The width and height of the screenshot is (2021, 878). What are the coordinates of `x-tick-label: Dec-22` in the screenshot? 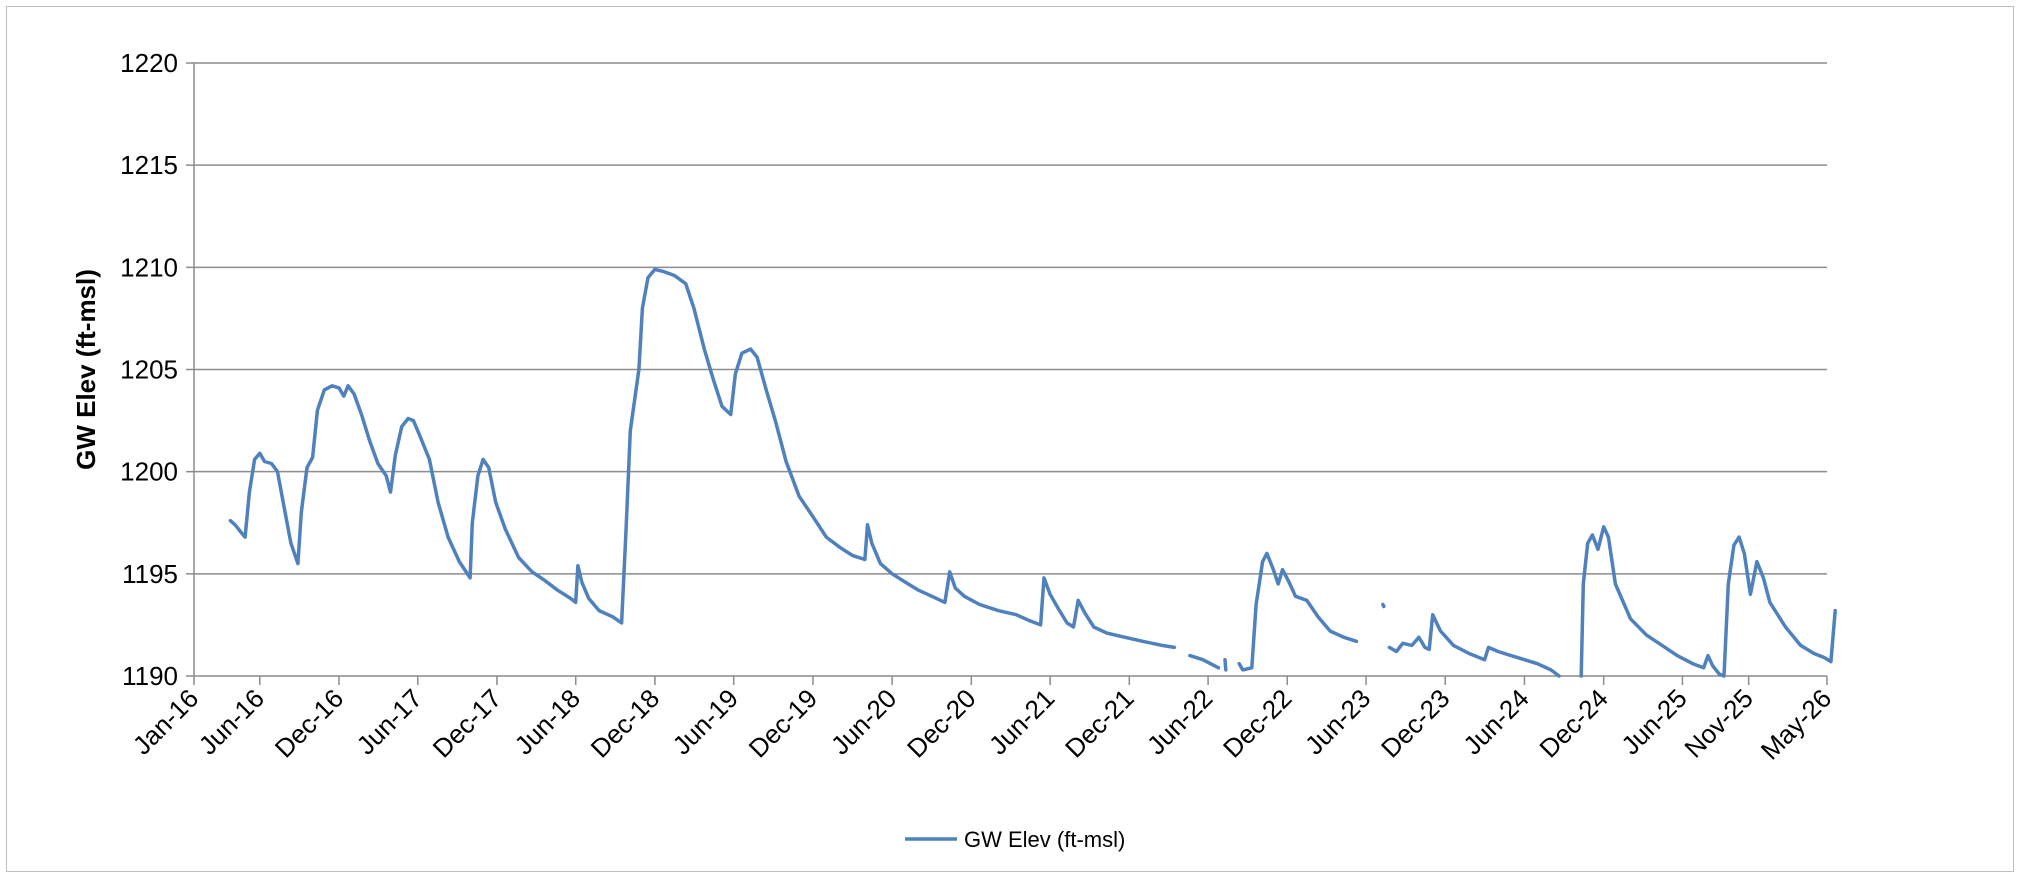 It's located at (1257, 723).